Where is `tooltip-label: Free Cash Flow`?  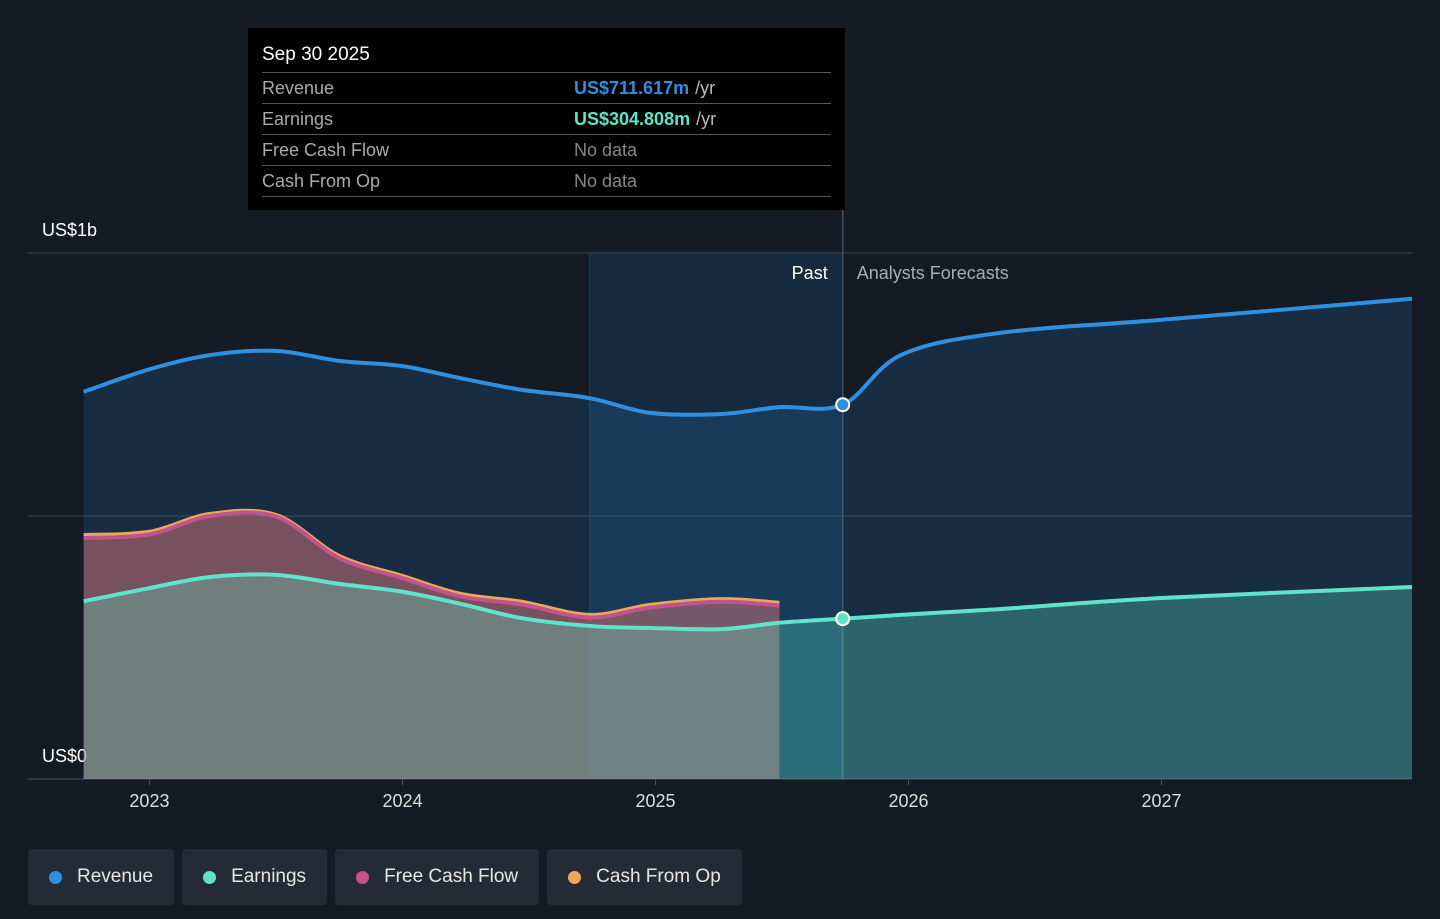
tooltip-label: Free Cash Flow is located at coordinates (326, 150).